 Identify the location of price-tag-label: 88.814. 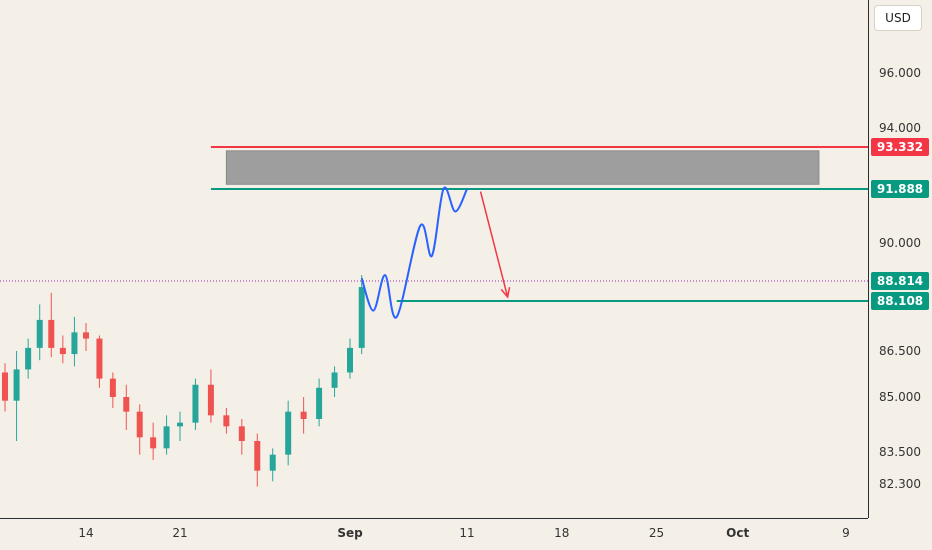
(900, 281).